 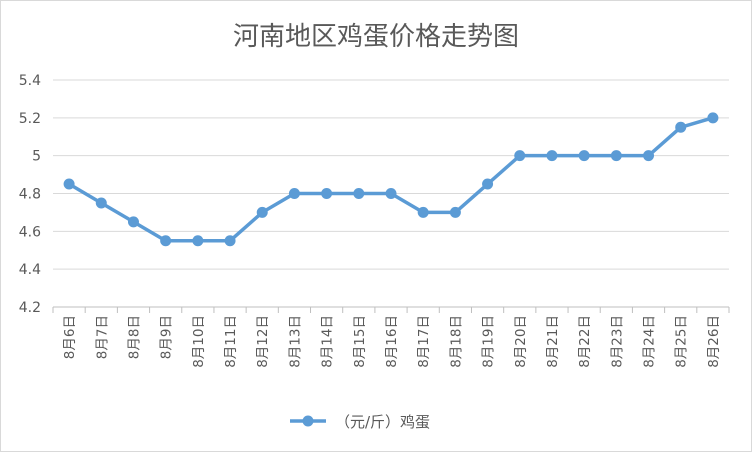 I want to click on chart-title: 河南地区鸡蛋价格走势图, so click(x=376, y=37).